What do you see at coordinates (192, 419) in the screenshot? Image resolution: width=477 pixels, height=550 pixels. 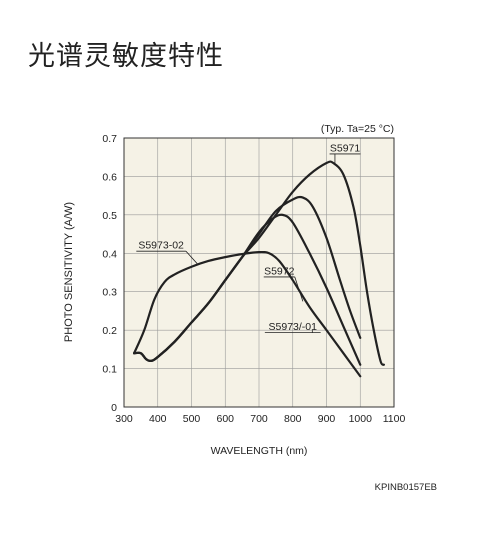 I see `x-tick-label: 500` at bounding box center [192, 419].